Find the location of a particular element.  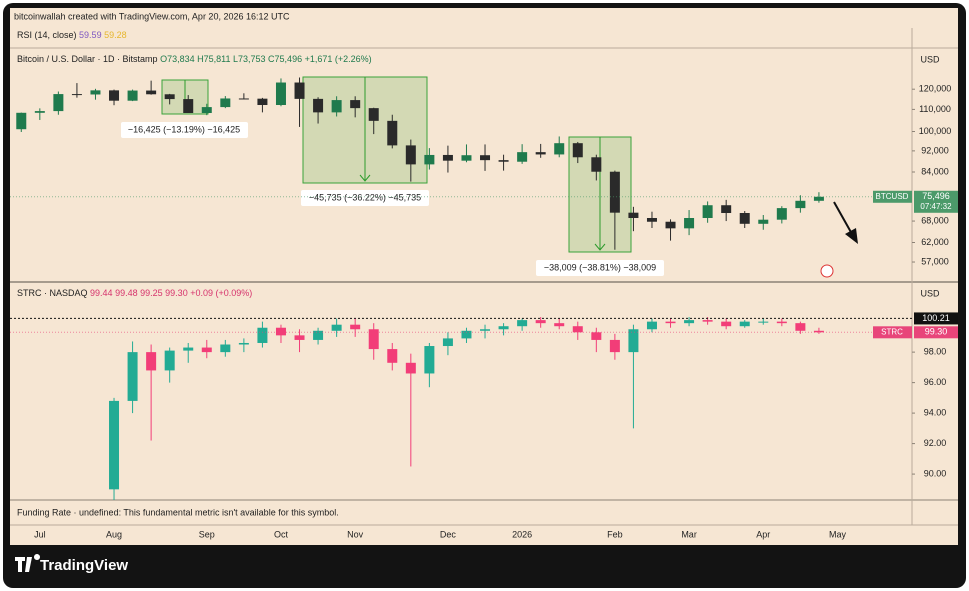

trend-arrow is located at coordinates (843, 218).